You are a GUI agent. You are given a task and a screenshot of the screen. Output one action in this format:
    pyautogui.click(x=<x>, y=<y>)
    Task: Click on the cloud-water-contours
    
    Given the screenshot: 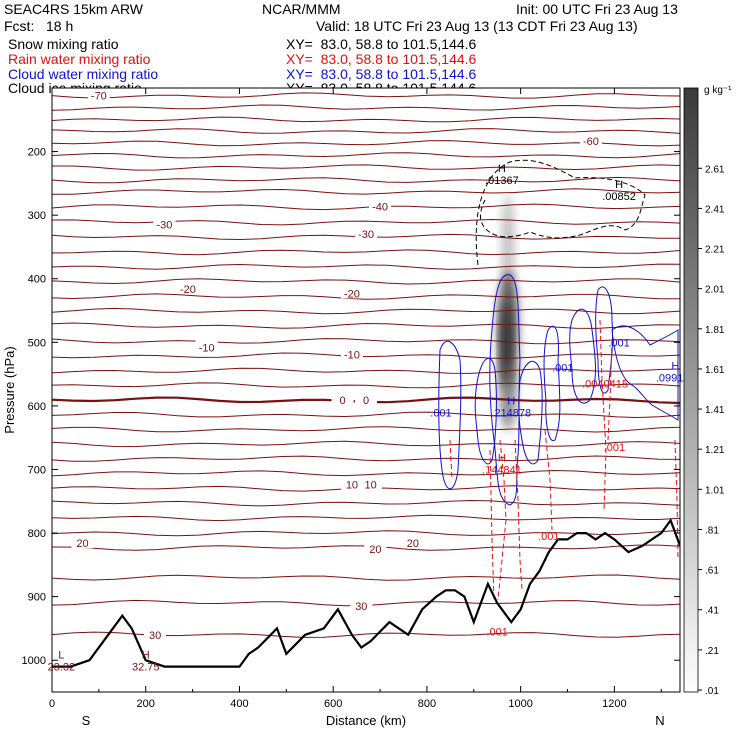 What is the action you would take?
    pyautogui.click(x=558, y=390)
    